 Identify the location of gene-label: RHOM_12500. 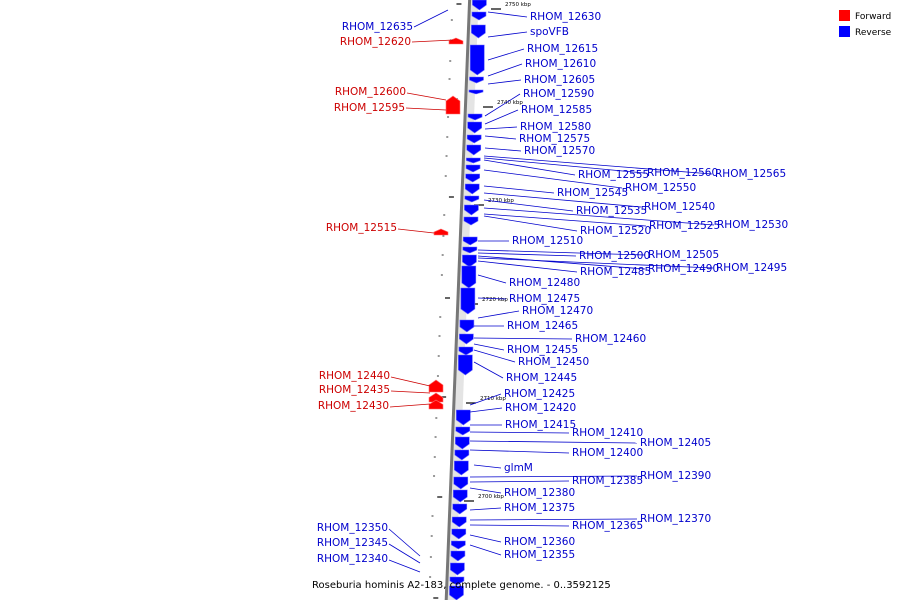
(614, 256).